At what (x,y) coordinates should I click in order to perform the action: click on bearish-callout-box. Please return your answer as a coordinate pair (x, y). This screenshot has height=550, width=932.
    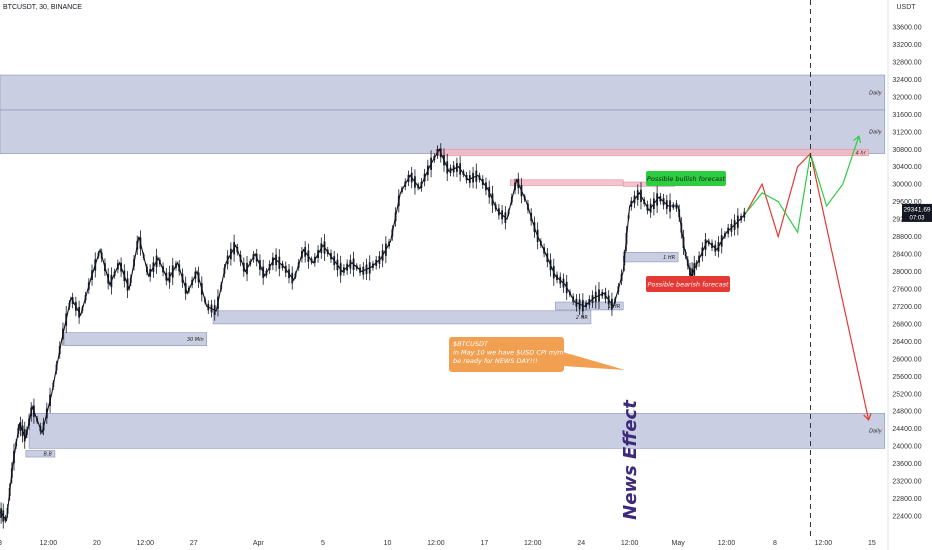
    Looking at the image, I should click on (688, 284).